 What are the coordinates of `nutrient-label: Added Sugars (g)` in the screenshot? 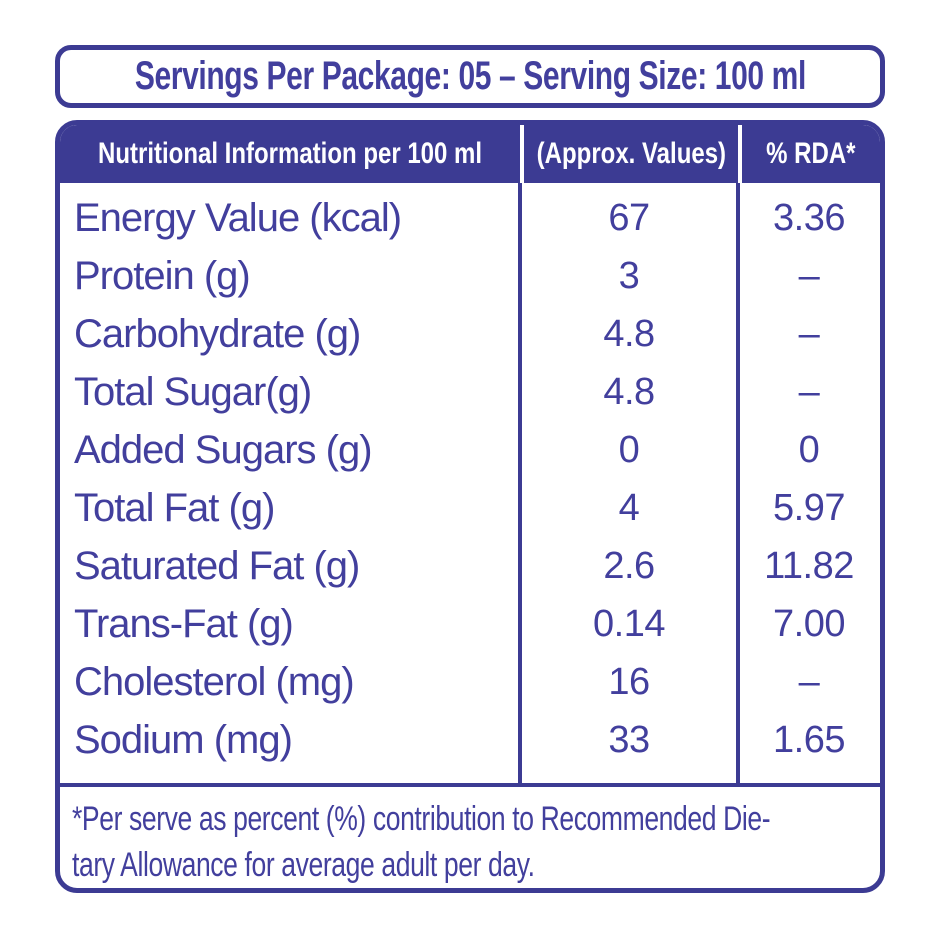 It's located at (223, 449).